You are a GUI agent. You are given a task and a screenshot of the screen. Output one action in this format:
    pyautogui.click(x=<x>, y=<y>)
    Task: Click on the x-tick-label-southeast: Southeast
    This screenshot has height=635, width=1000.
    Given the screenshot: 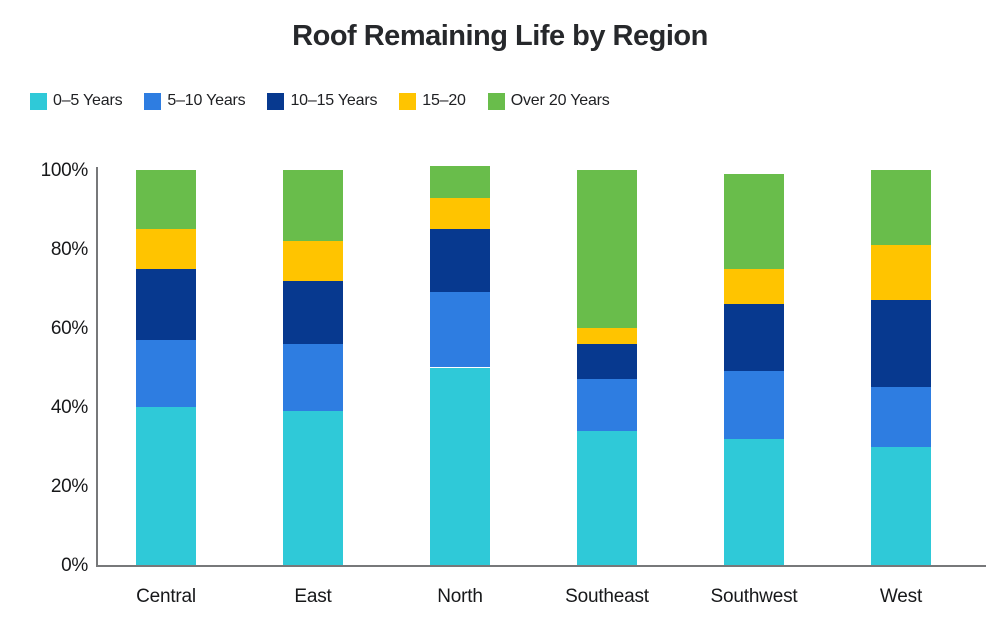 What is the action you would take?
    pyautogui.click(x=607, y=596)
    